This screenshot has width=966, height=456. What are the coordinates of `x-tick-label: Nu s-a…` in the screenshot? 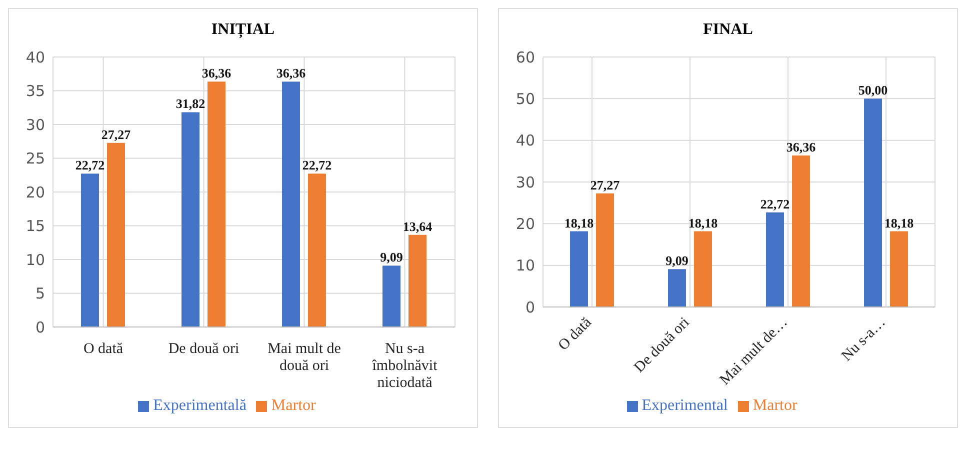 It's located at (863, 339).